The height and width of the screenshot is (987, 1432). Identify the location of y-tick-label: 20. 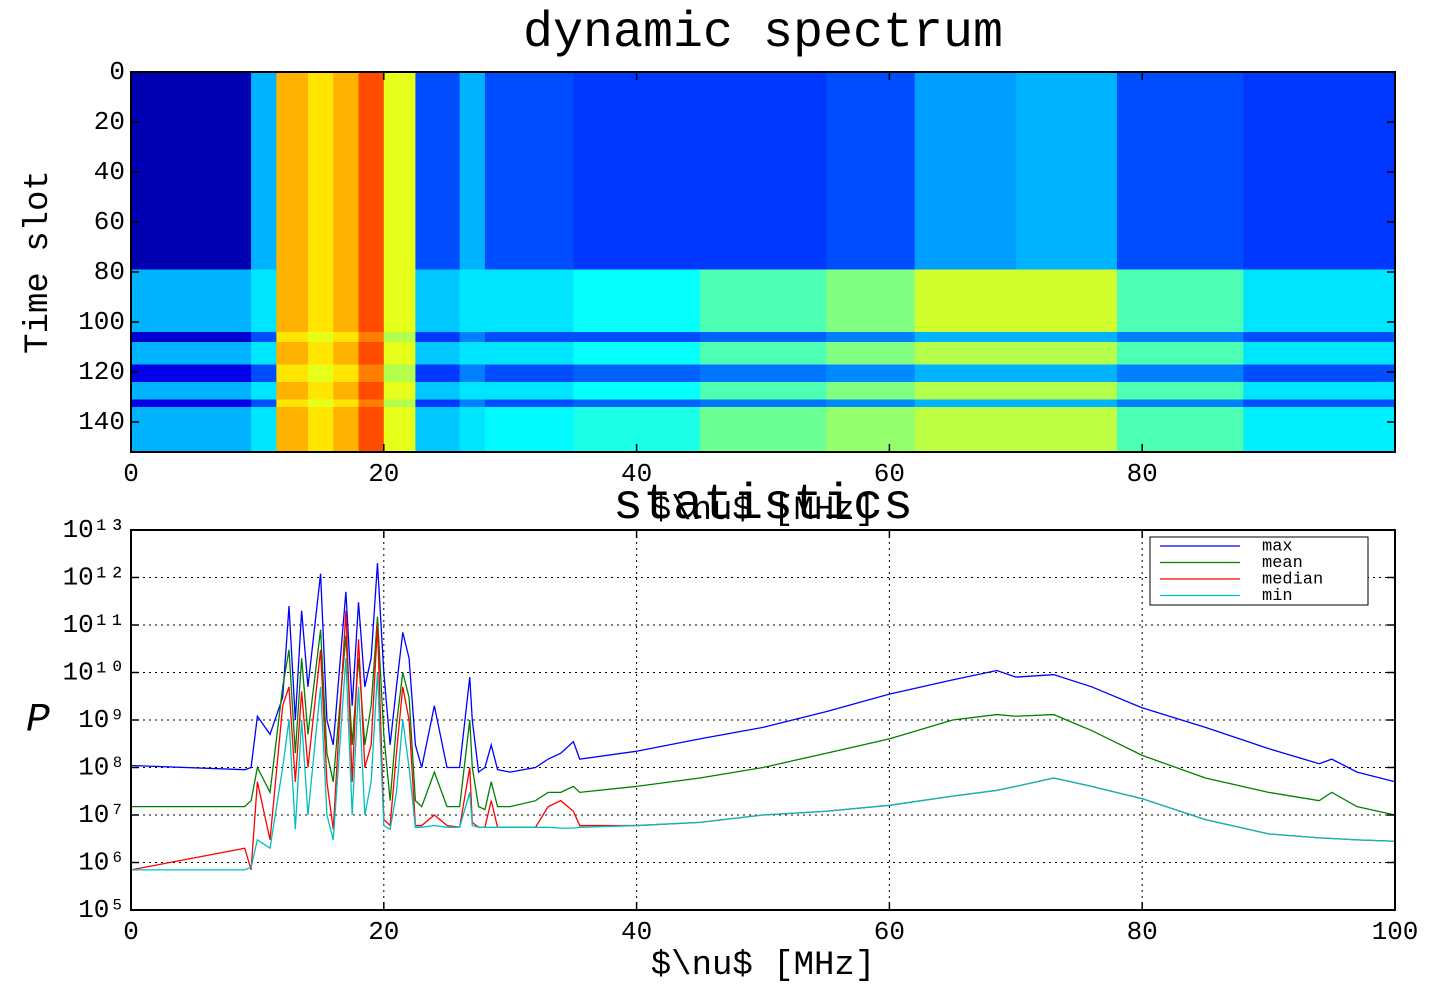
(109, 122).